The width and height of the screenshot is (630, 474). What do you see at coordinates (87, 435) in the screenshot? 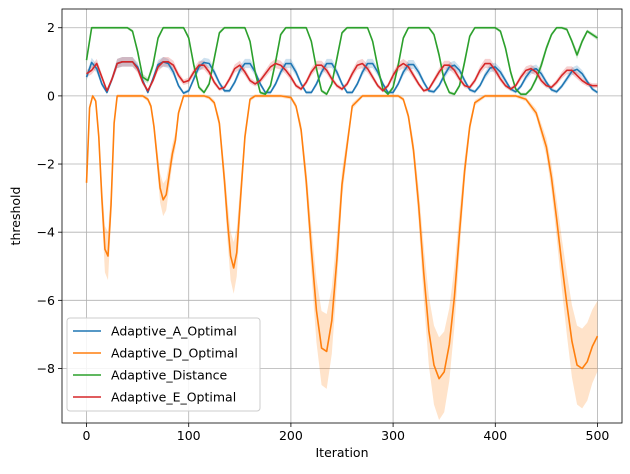
I see `x-tick-label: 0` at bounding box center [87, 435].